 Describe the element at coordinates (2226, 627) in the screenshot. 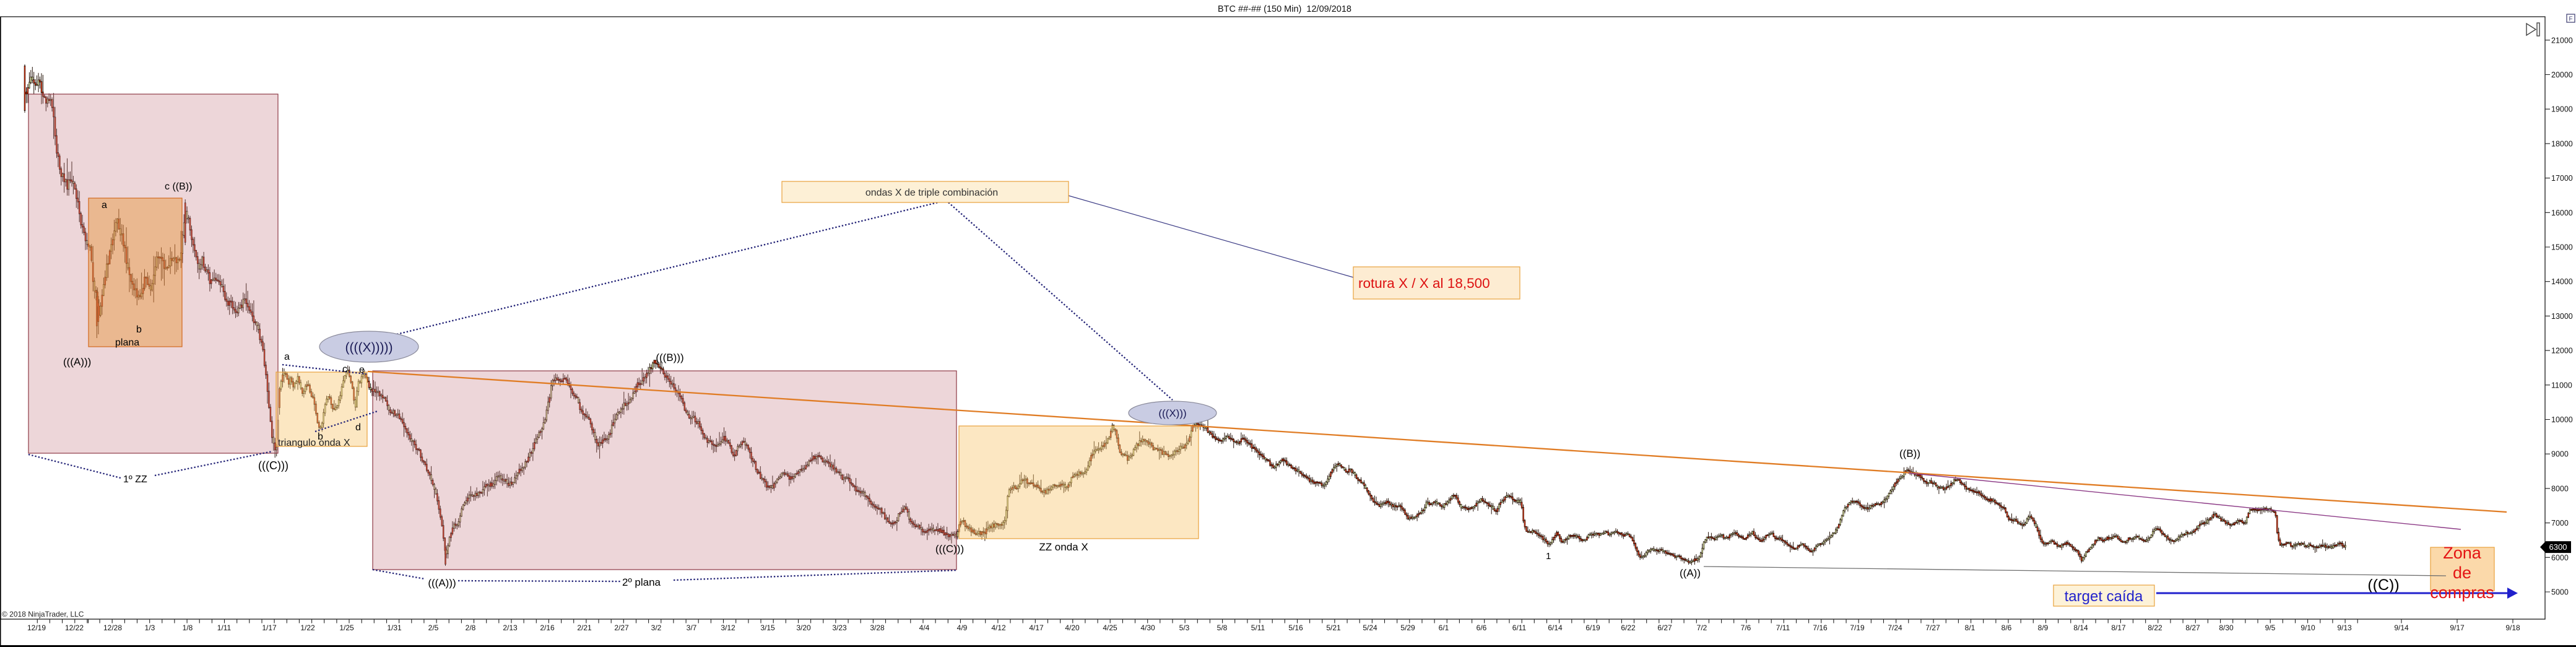

I see `svg-text: 8/30` at that location.